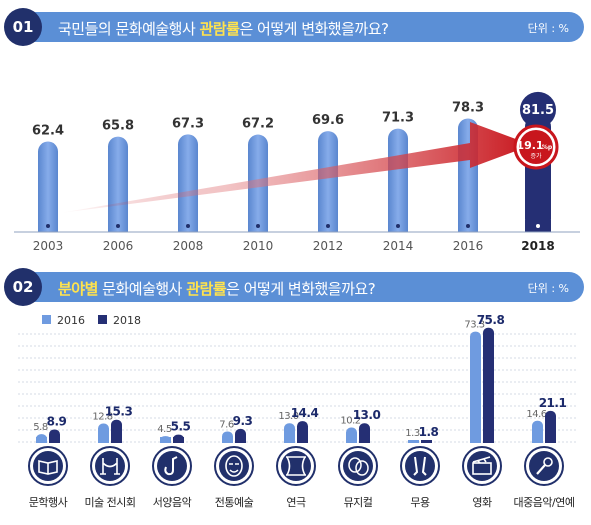  What do you see at coordinates (172, 502) in the screenshot?
I see `field-category-label: 서양음악` at bounding box center [172, 502].